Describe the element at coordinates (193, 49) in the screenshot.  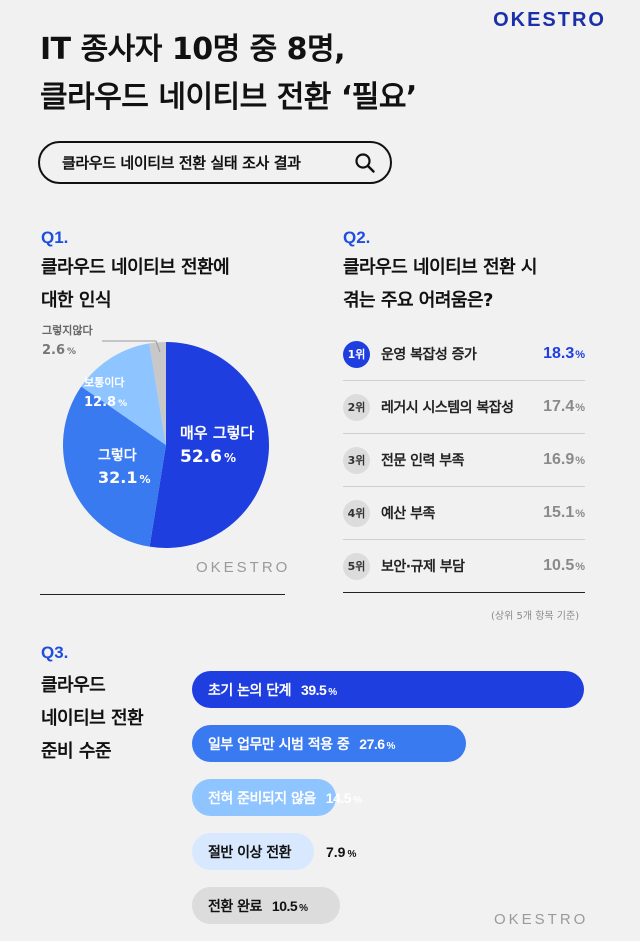
I see `title-line-1: IT 종사자 10명 중 8명,` at that location.